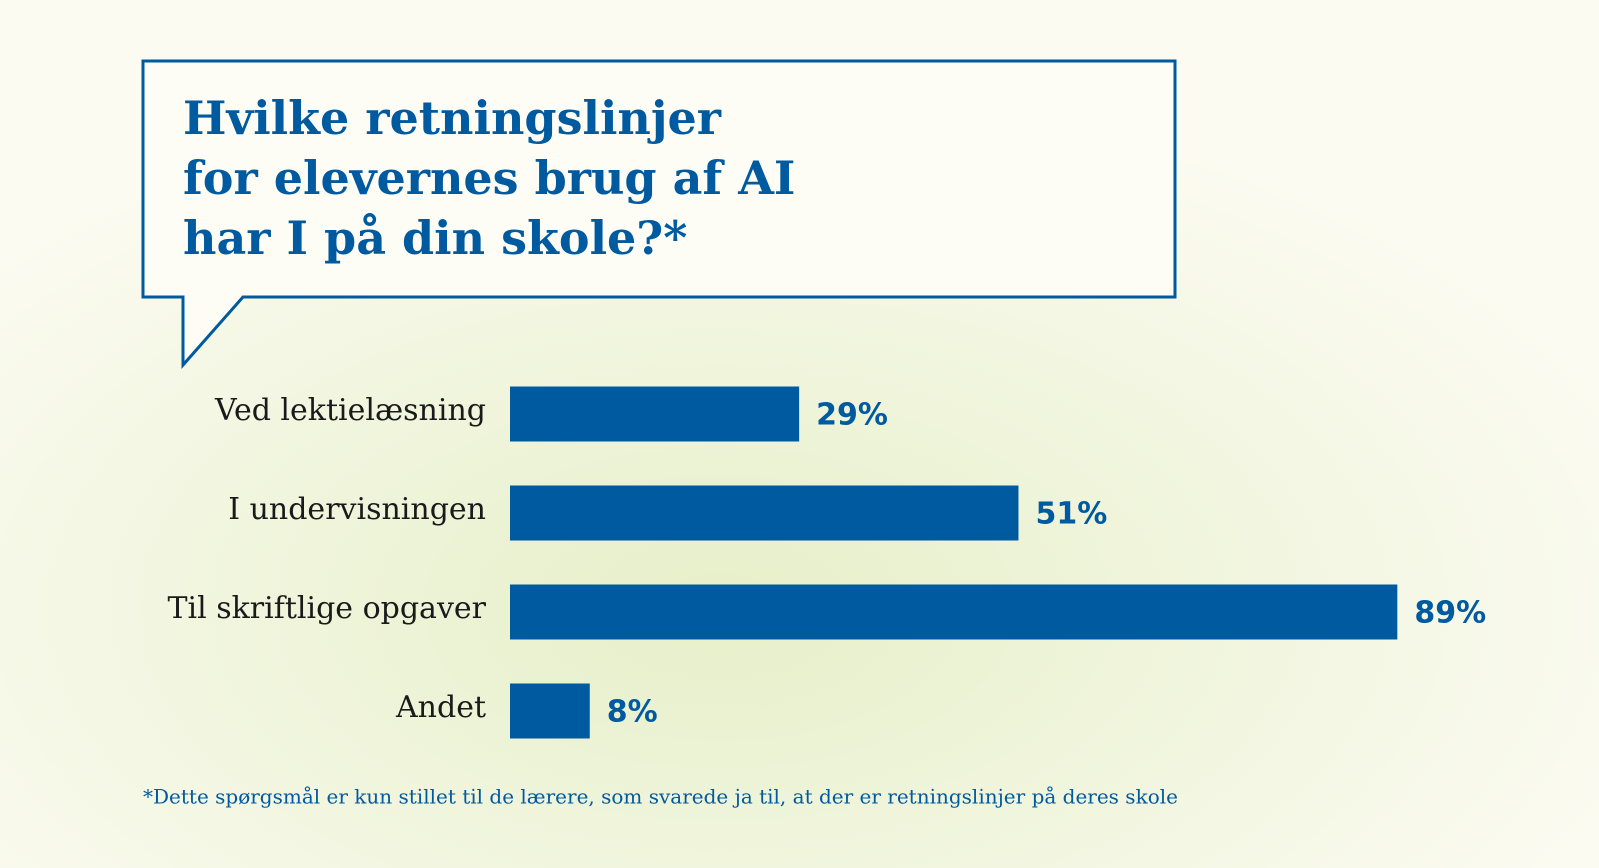  Describe the element at coordinates (632, 712) in the screenshot. I see `value-label: 8%` at that location.